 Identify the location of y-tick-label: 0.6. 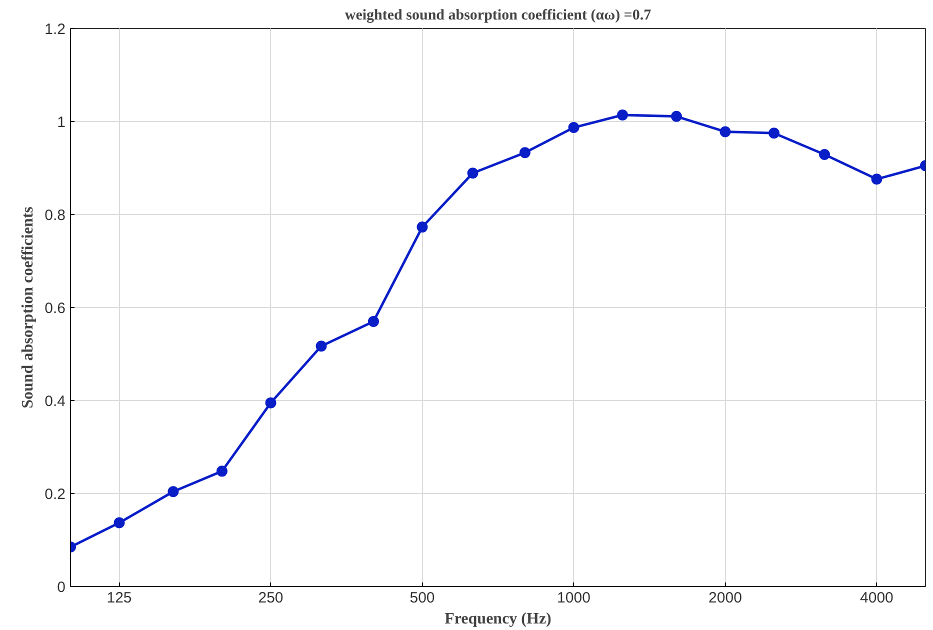
(55, 308).